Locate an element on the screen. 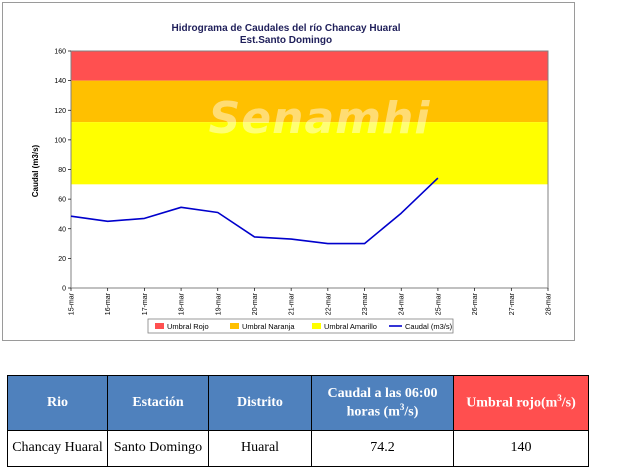 This screenshot has height=473, width=618. y-tick-label: 80 is located at coordinates (62, 170).